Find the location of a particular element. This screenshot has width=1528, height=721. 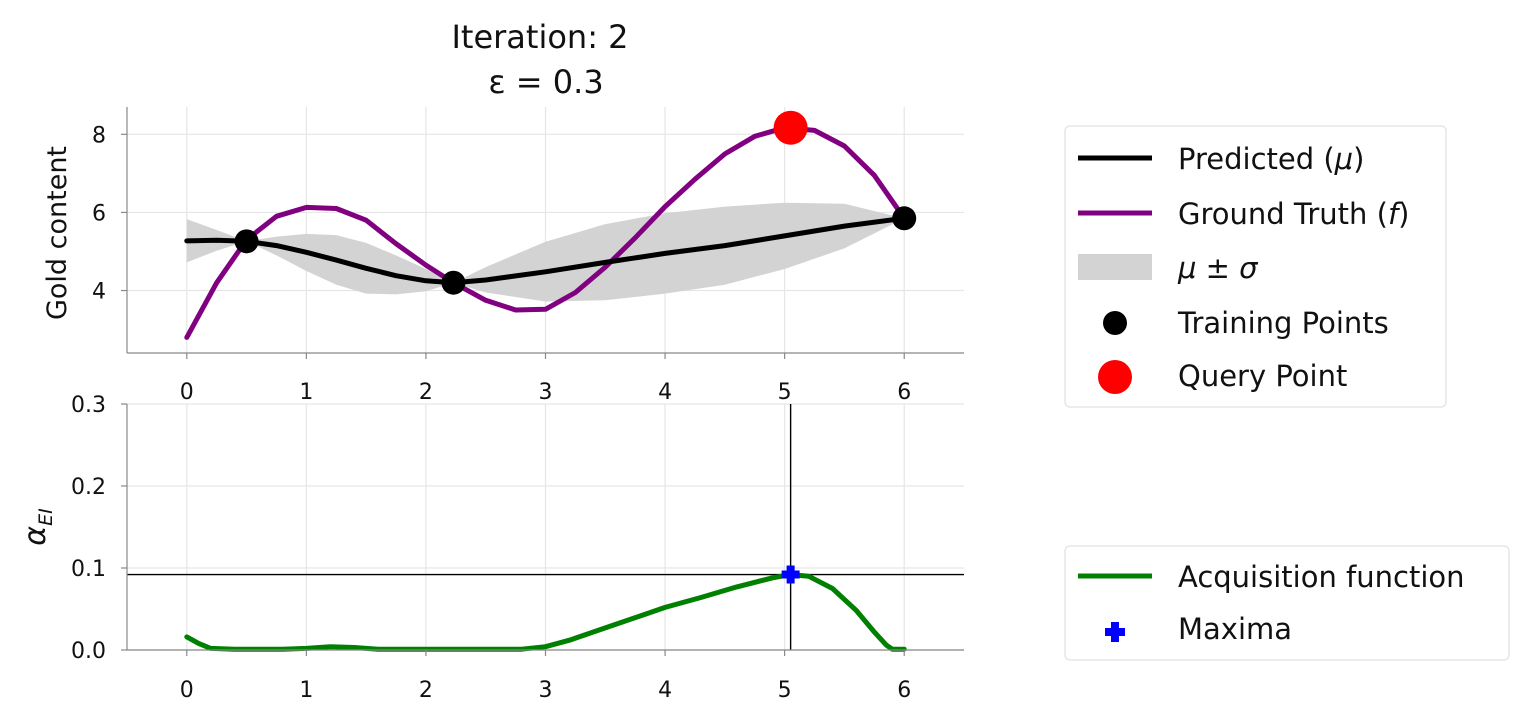

legend-bottom-frame is located at coordinates (1287, 603).